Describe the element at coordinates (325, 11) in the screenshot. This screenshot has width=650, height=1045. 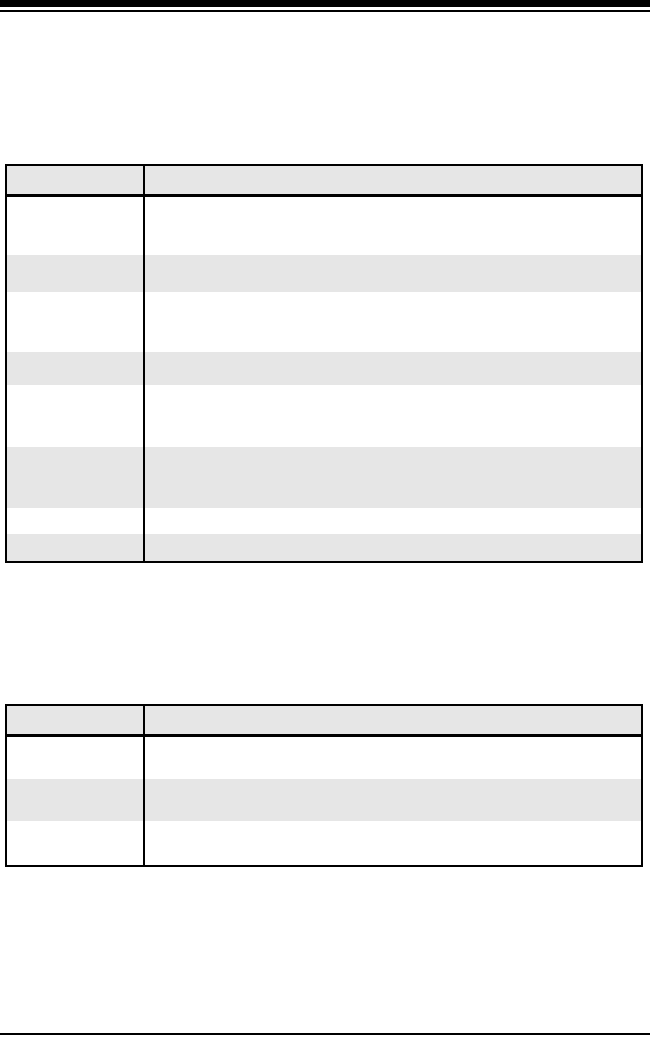
I see `page-header-rule` at that location.